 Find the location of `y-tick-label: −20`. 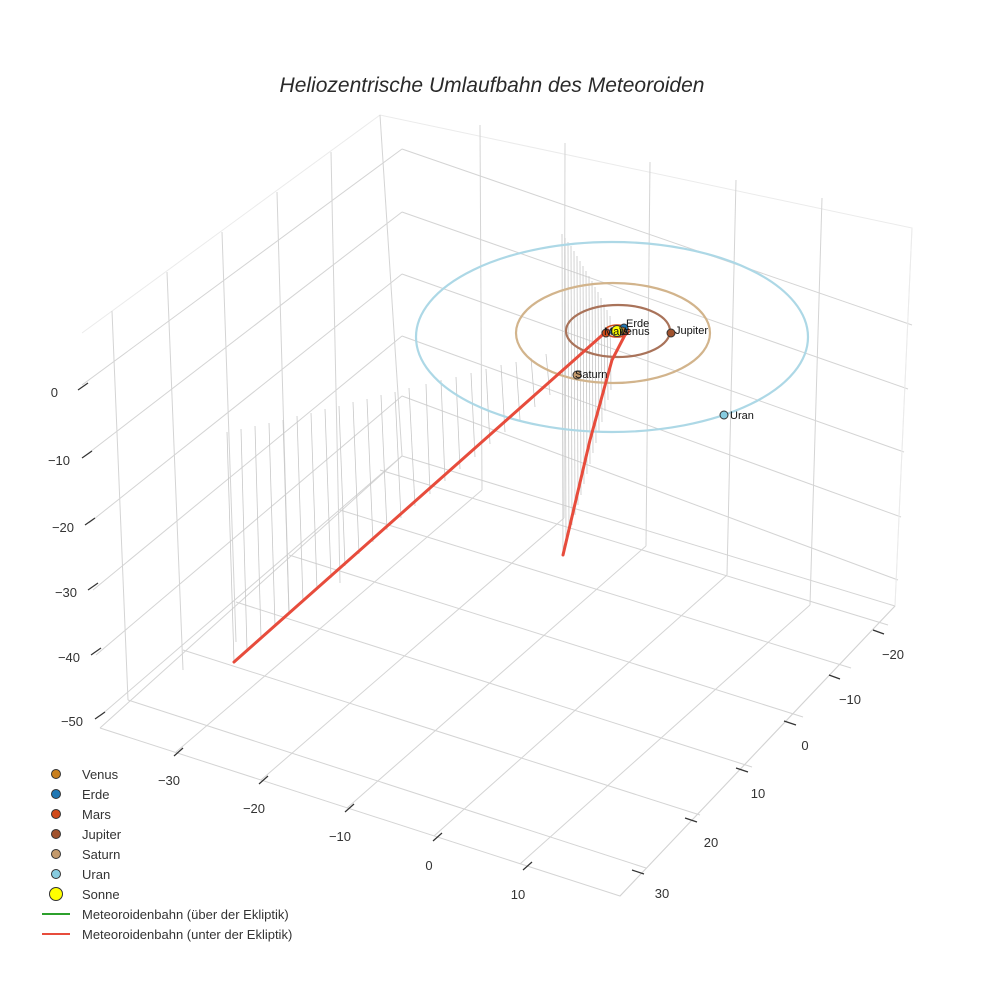

y-tick-label: −20 is located at coordinates (893, 654).